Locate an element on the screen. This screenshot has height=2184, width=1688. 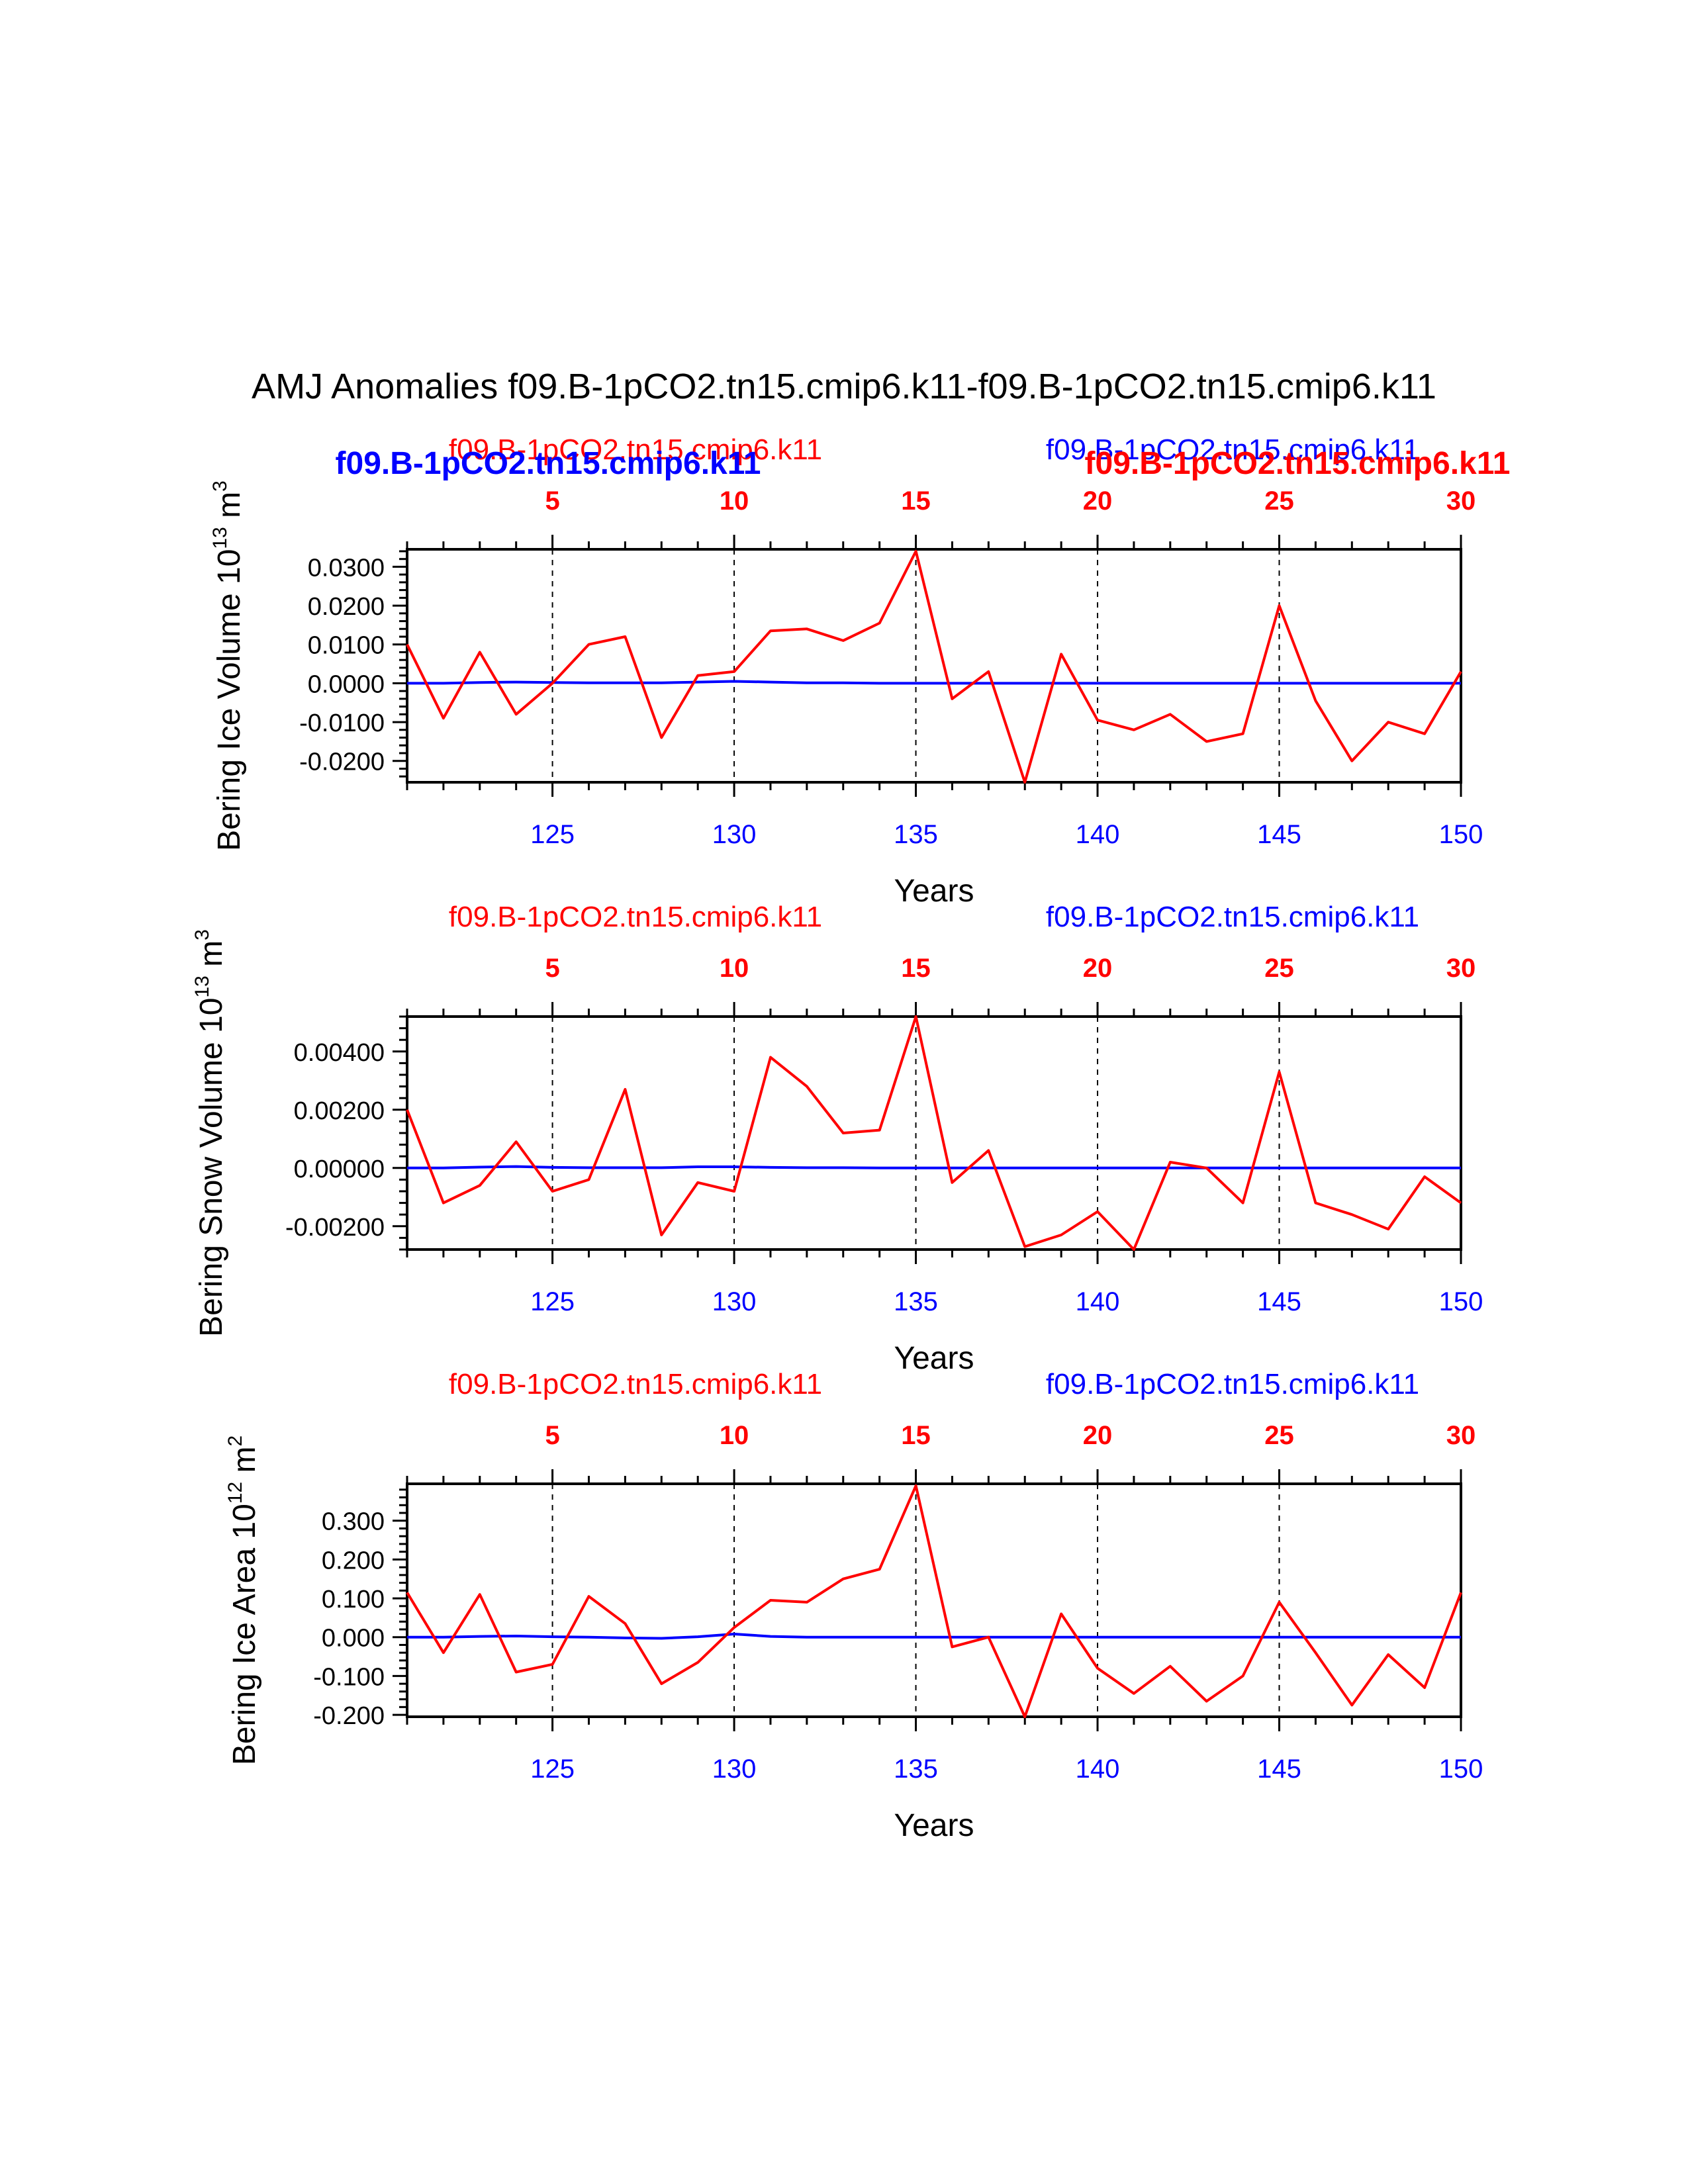
y-axis-label: Bering Snow Volume 1013 m3 is located at coordinates (210, 1133).